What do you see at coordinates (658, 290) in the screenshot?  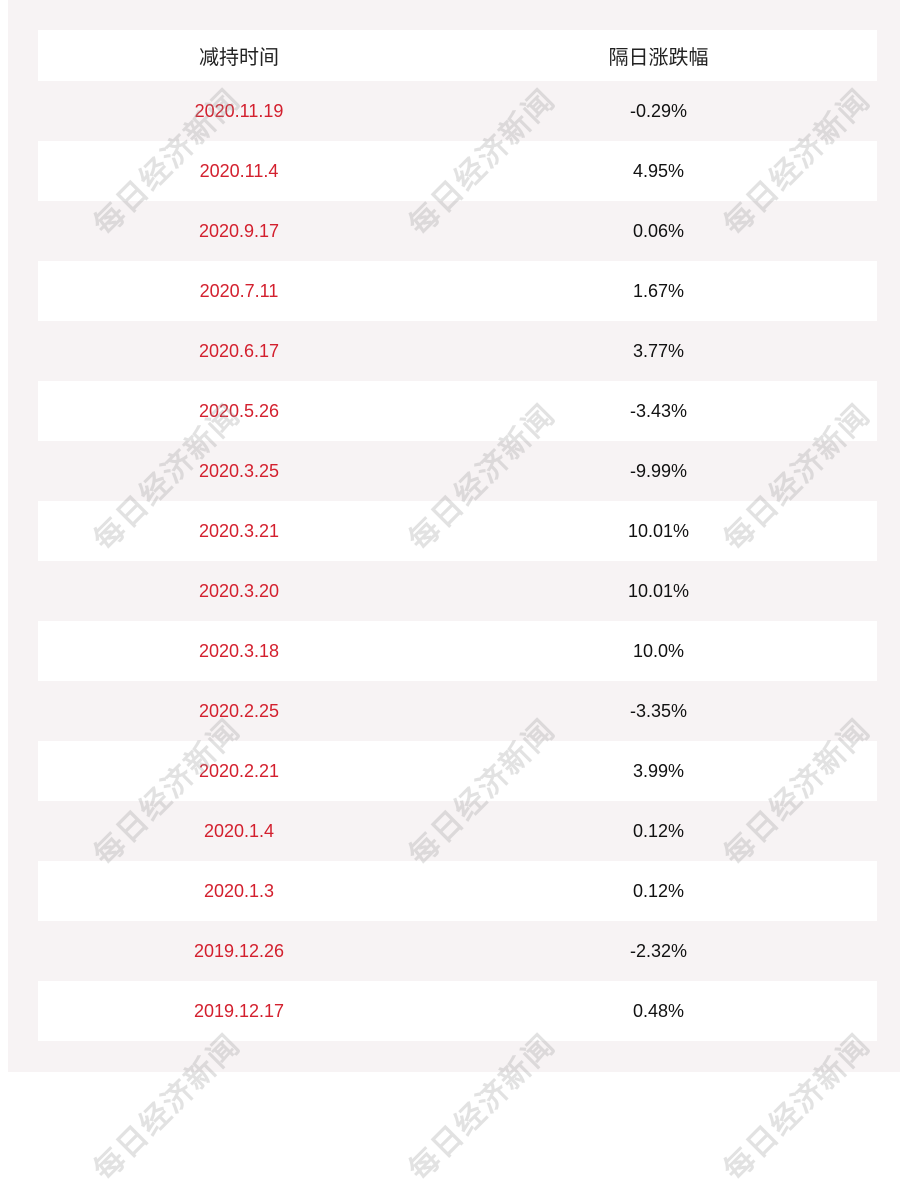 I see `next-day-change: 1.67%` at bounding box center [658, 290].